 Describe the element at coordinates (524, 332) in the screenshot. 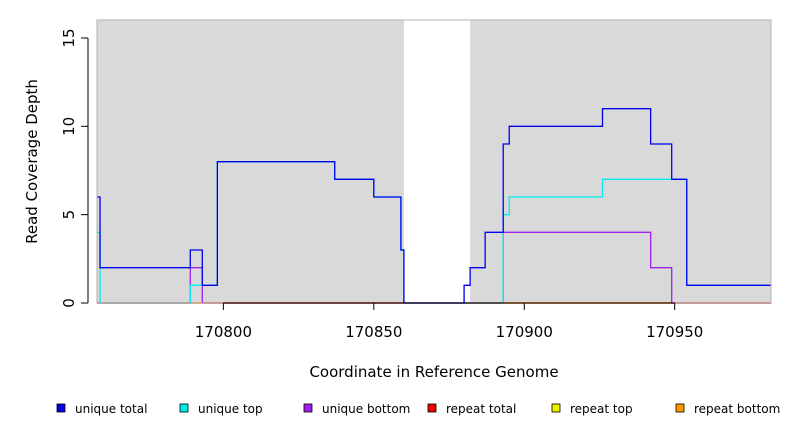

I see `x-tick-label: 170900` at that location.